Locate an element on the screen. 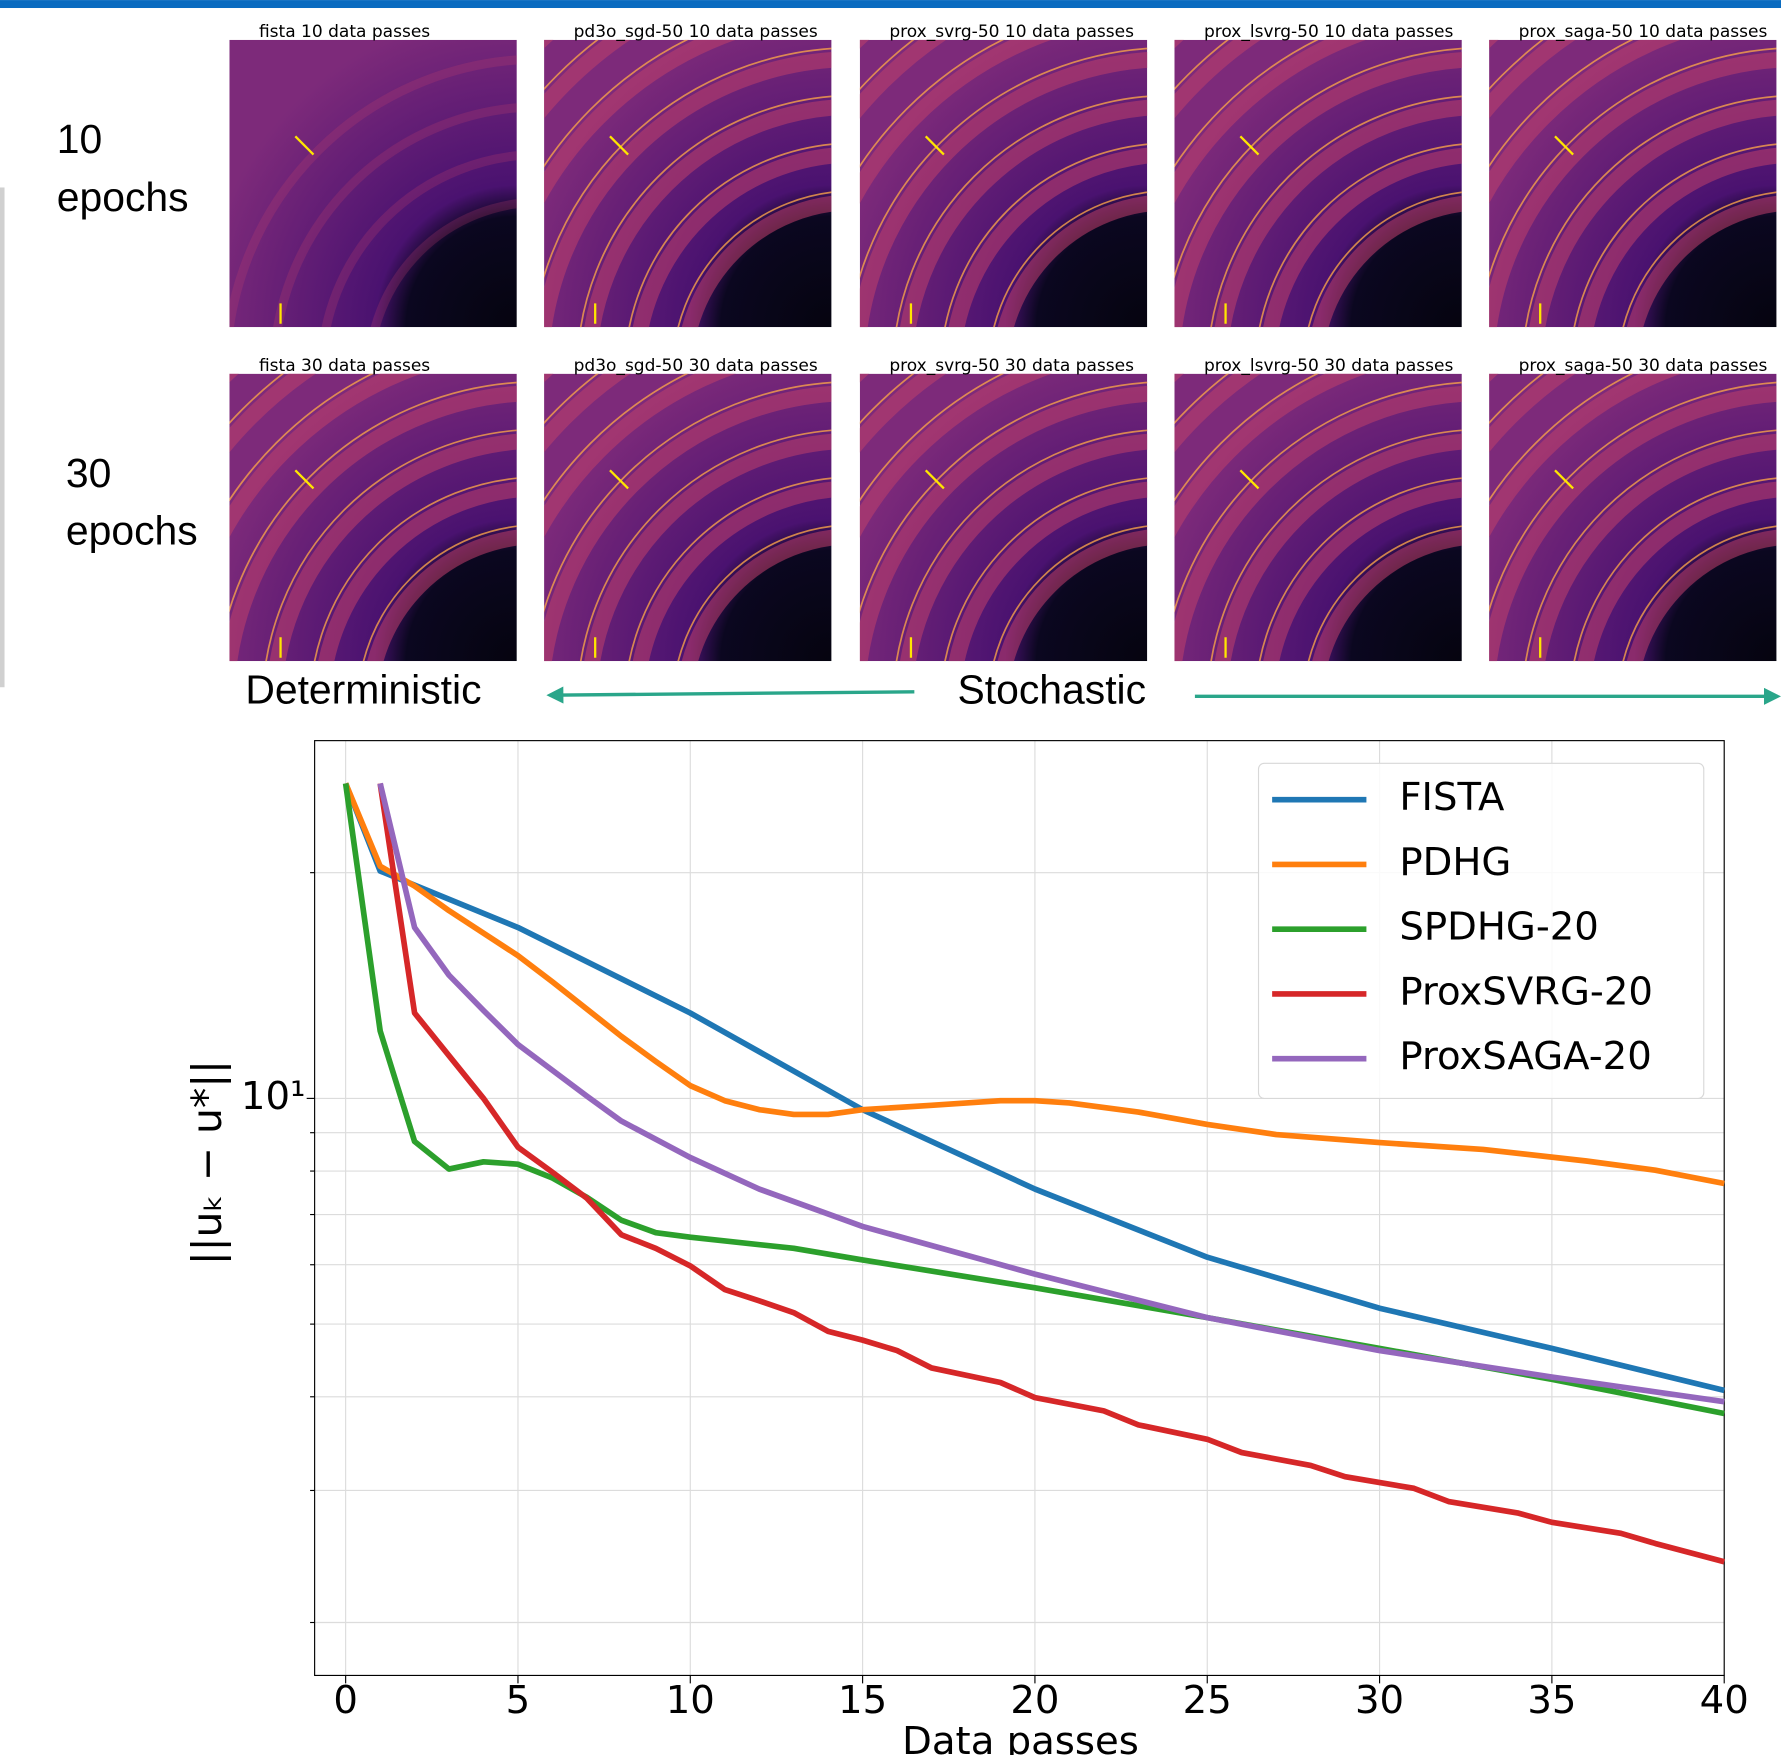 The image size is (1781, 1755). panel-title: prox_svrg-50 30 data passes is located at coordinates (1011, 366).